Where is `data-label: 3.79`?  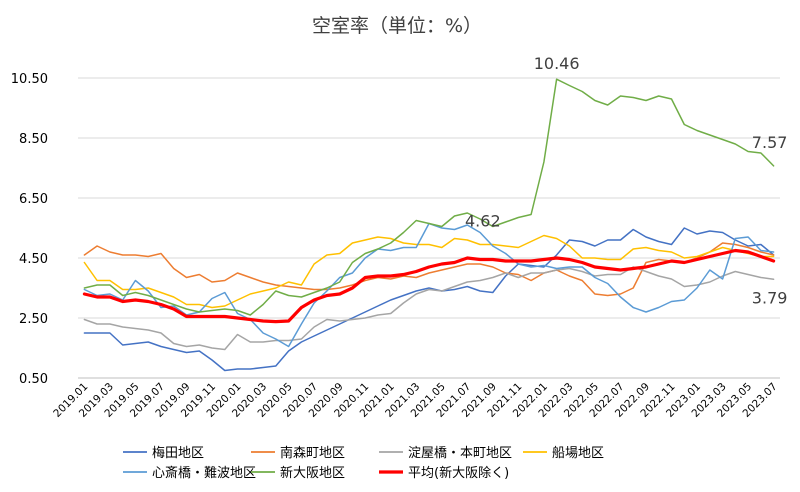 data-label: 3.79 is located at coordinates (770, 297).